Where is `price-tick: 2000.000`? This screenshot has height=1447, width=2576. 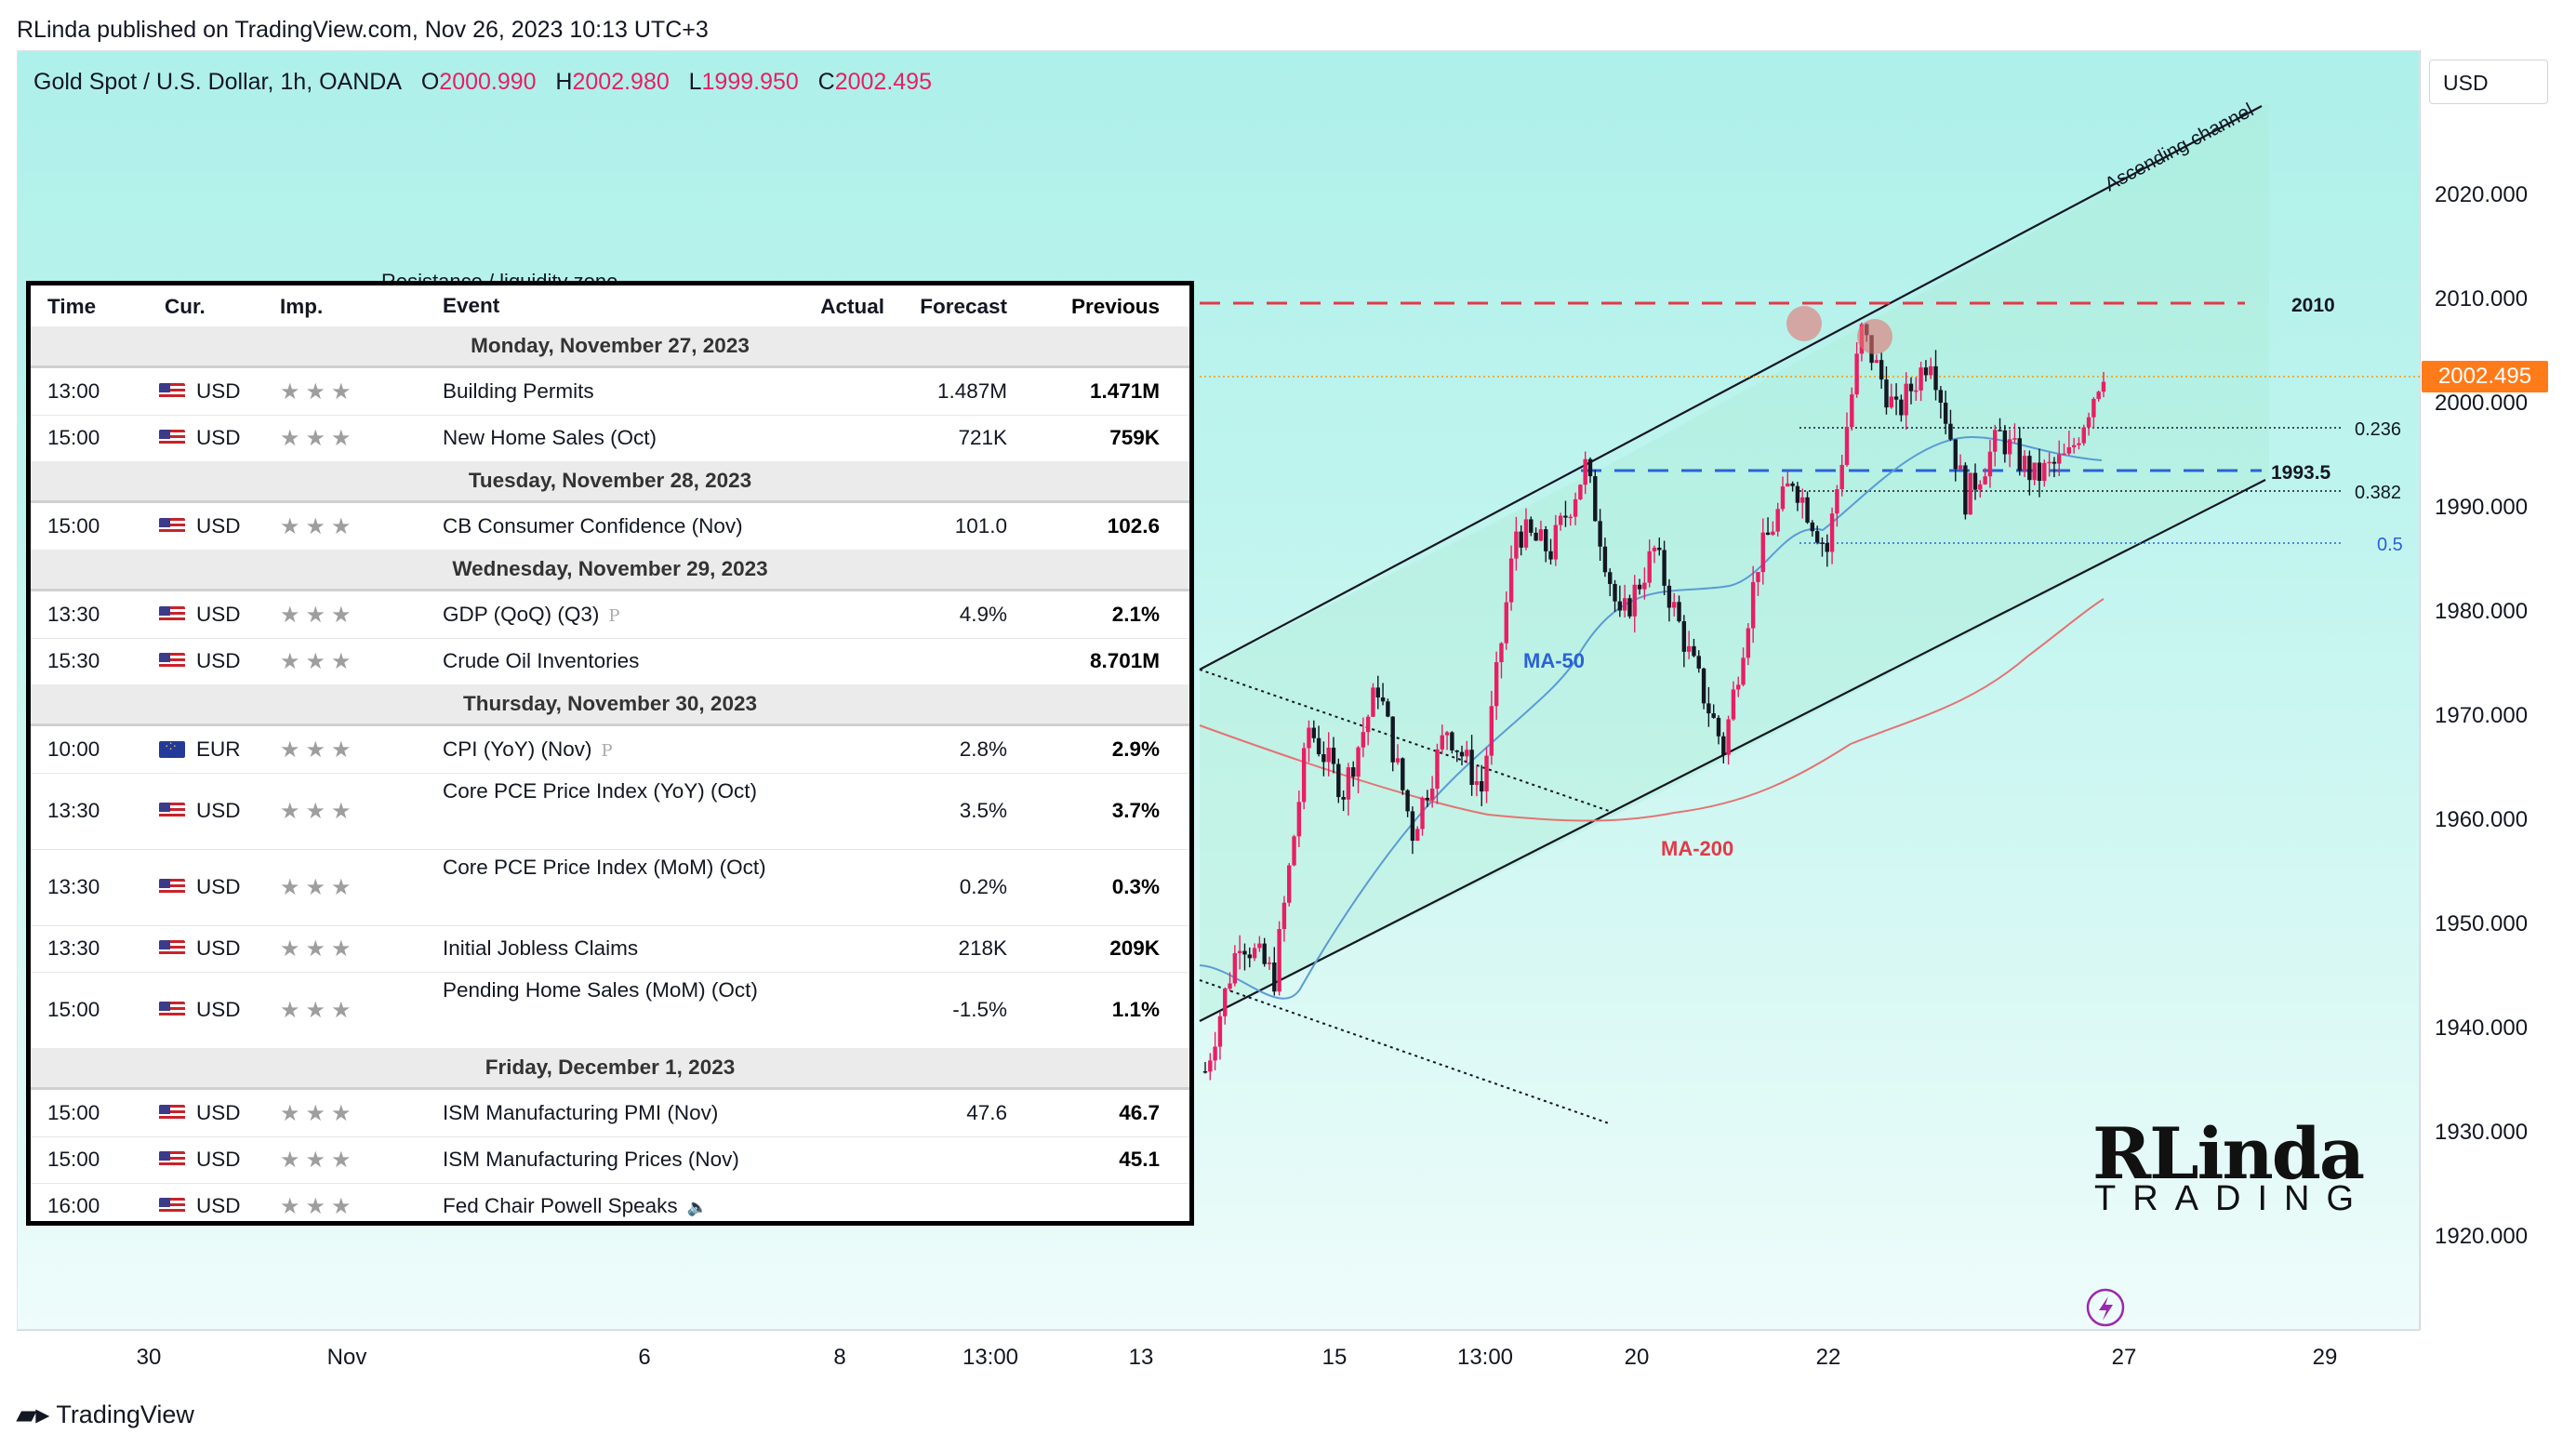 price-tick: 2000.000 is located at coordinates (2482, 404).